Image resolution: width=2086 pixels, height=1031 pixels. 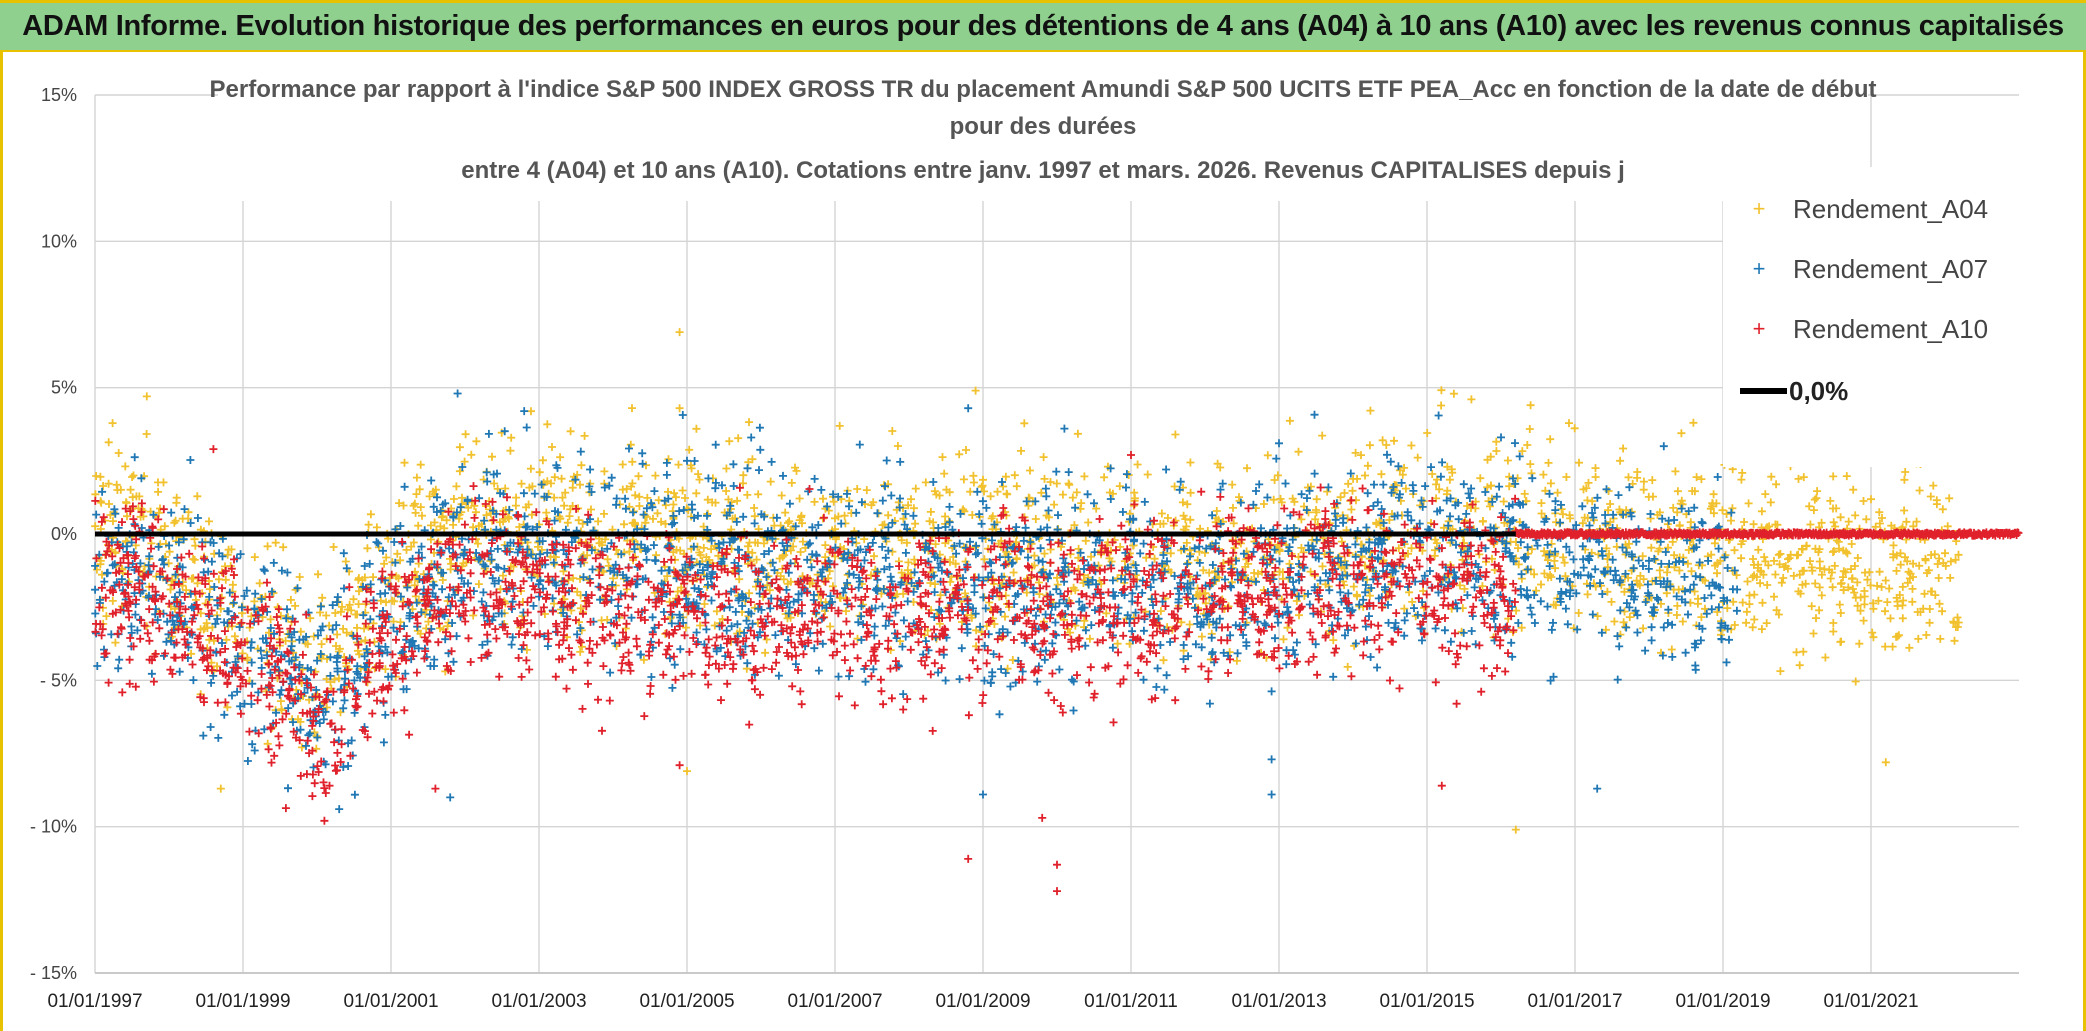 I want to click on point-rendement-a04-outlier, so click(x=1175, y=434).